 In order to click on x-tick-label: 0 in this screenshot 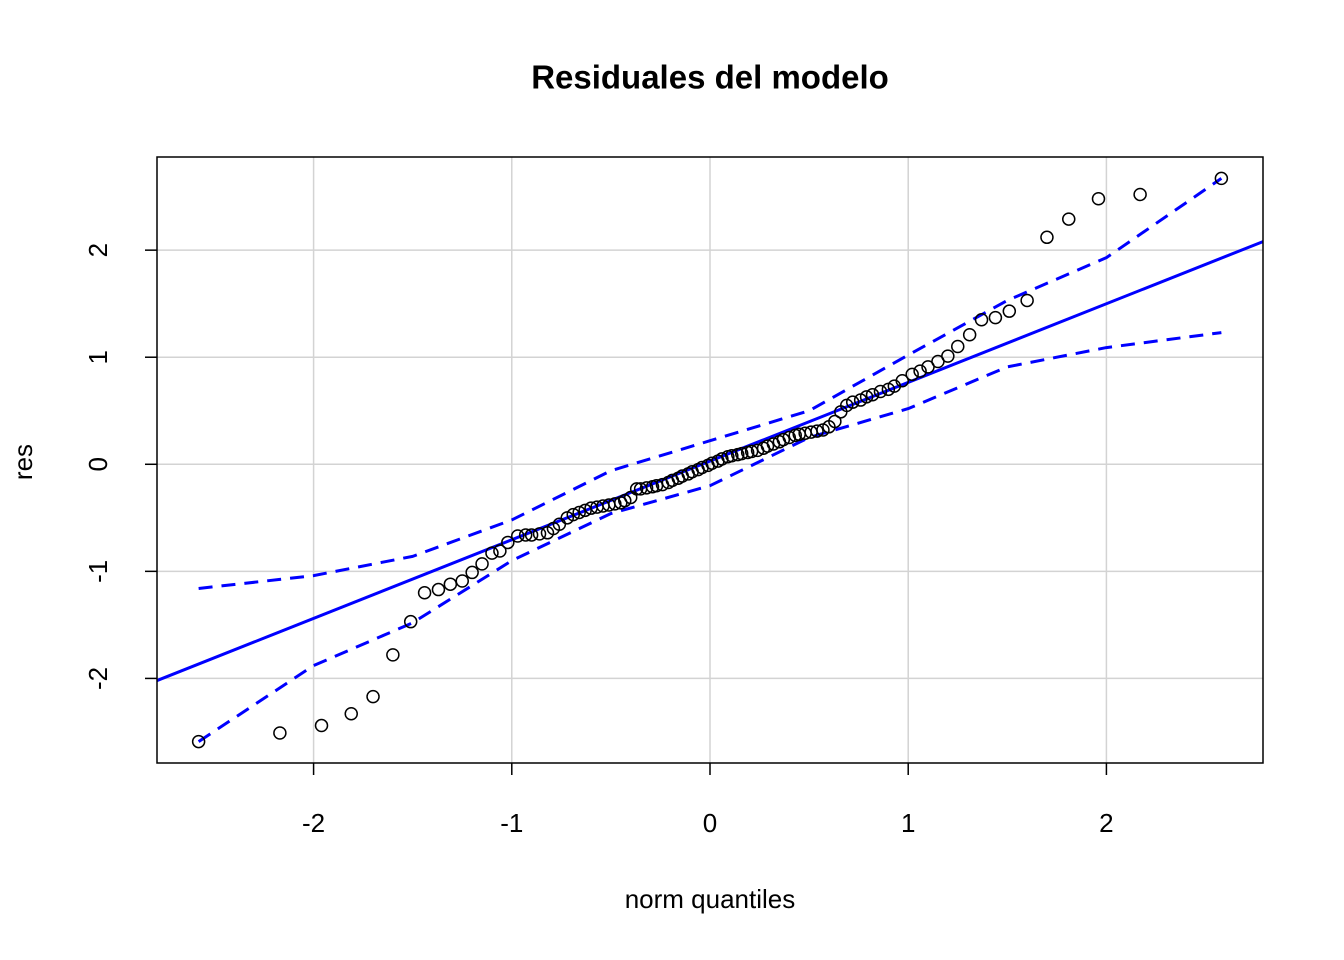, I will do `click(710, 823)`.